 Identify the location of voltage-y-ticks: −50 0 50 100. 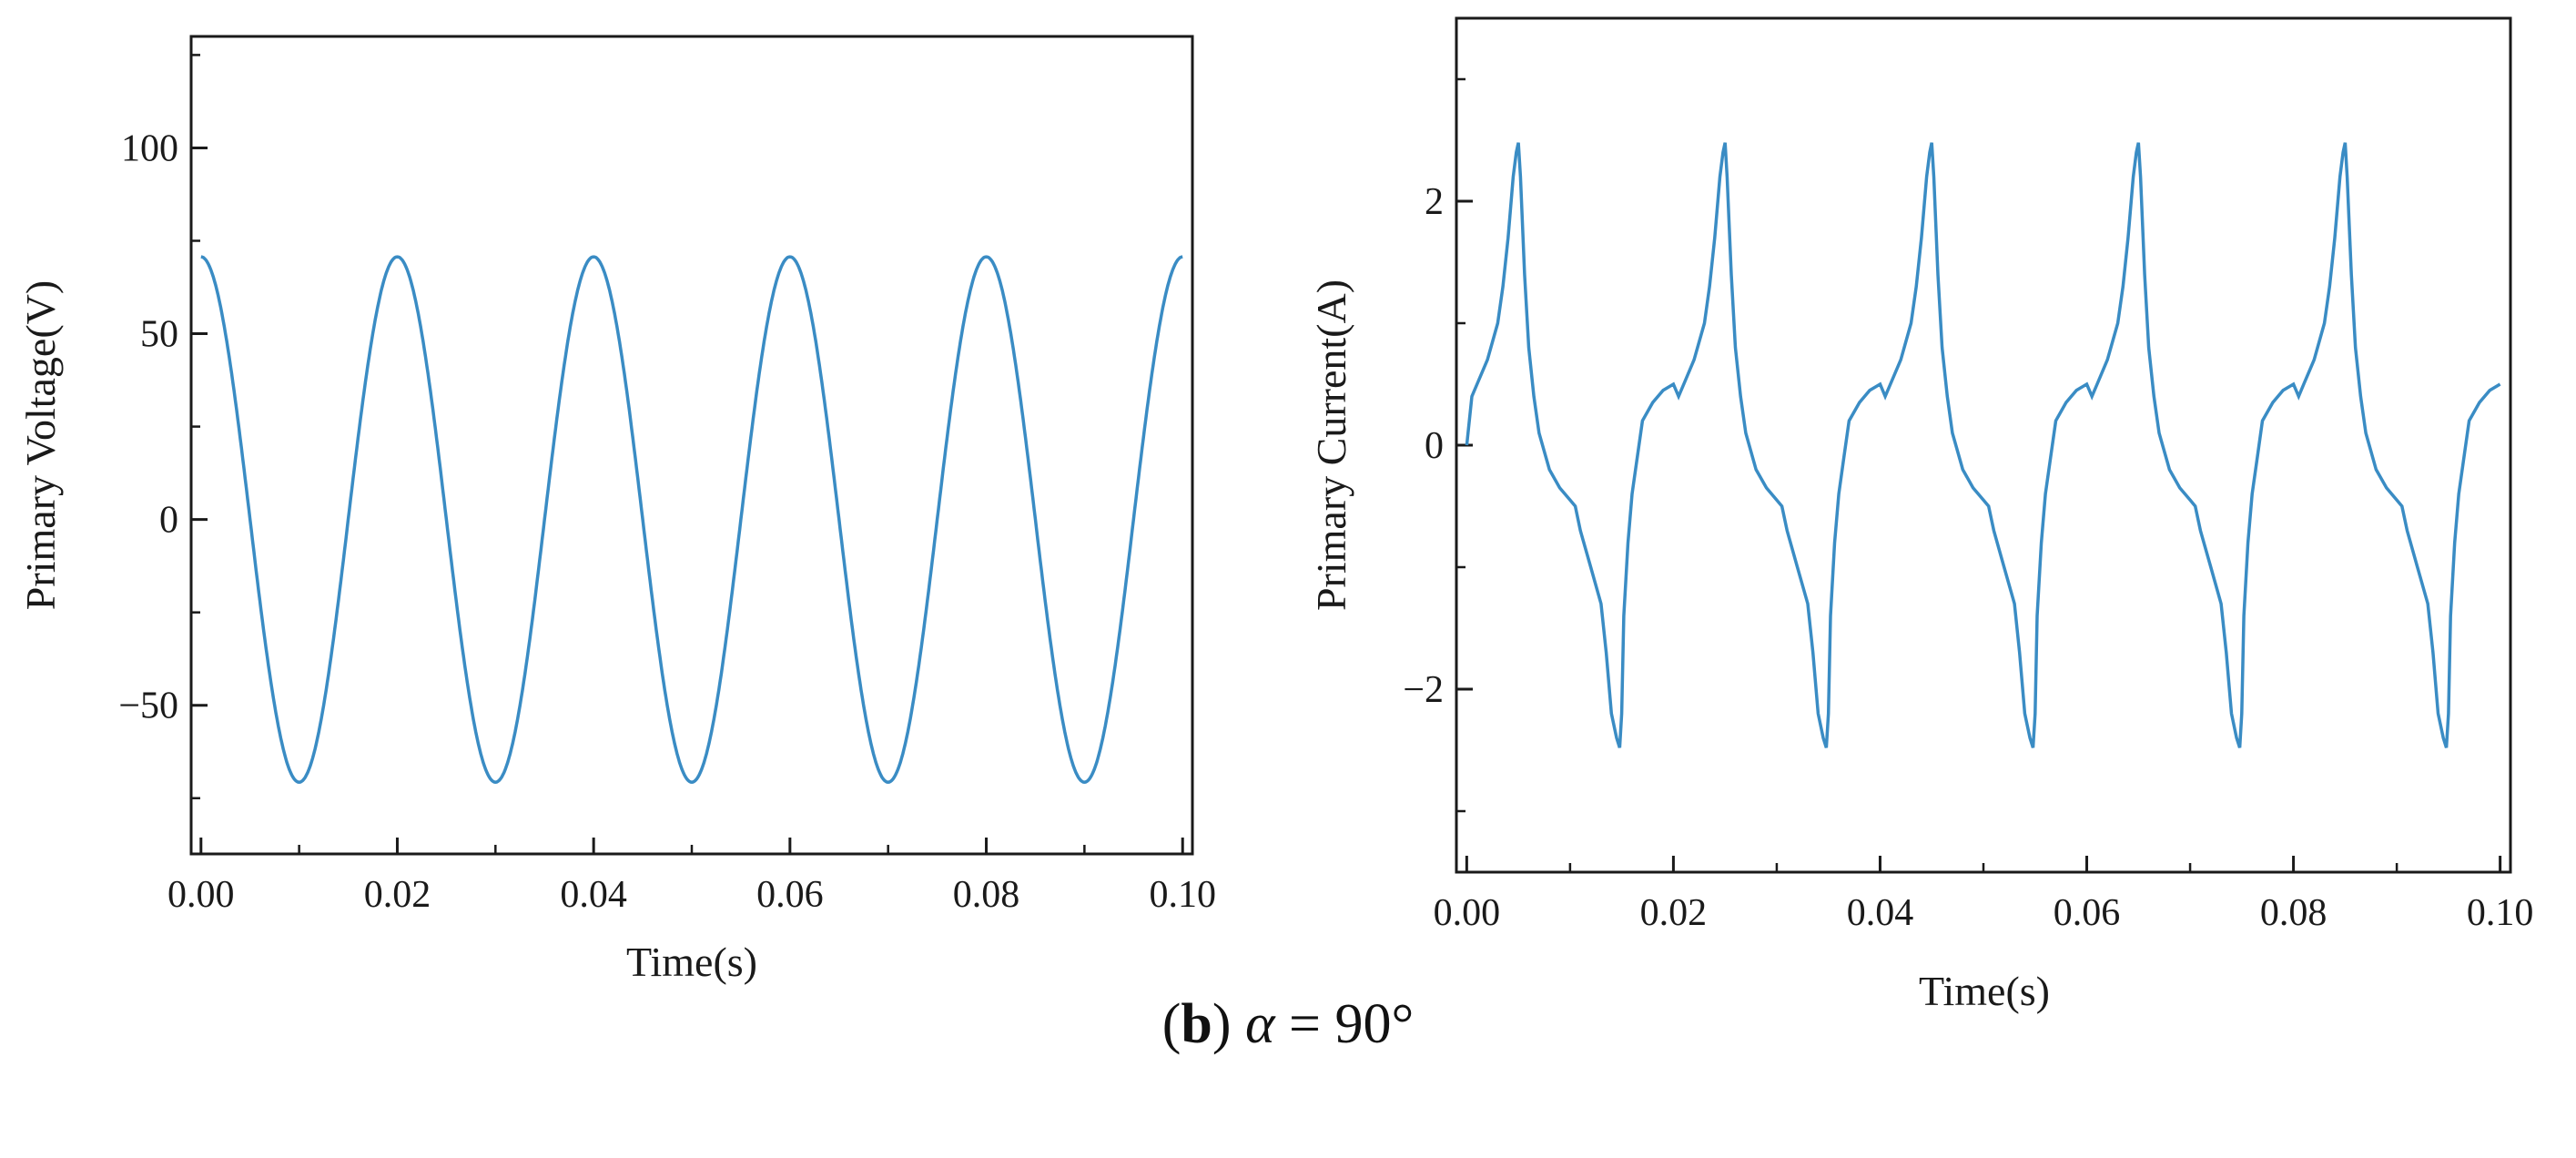
(163, 427).